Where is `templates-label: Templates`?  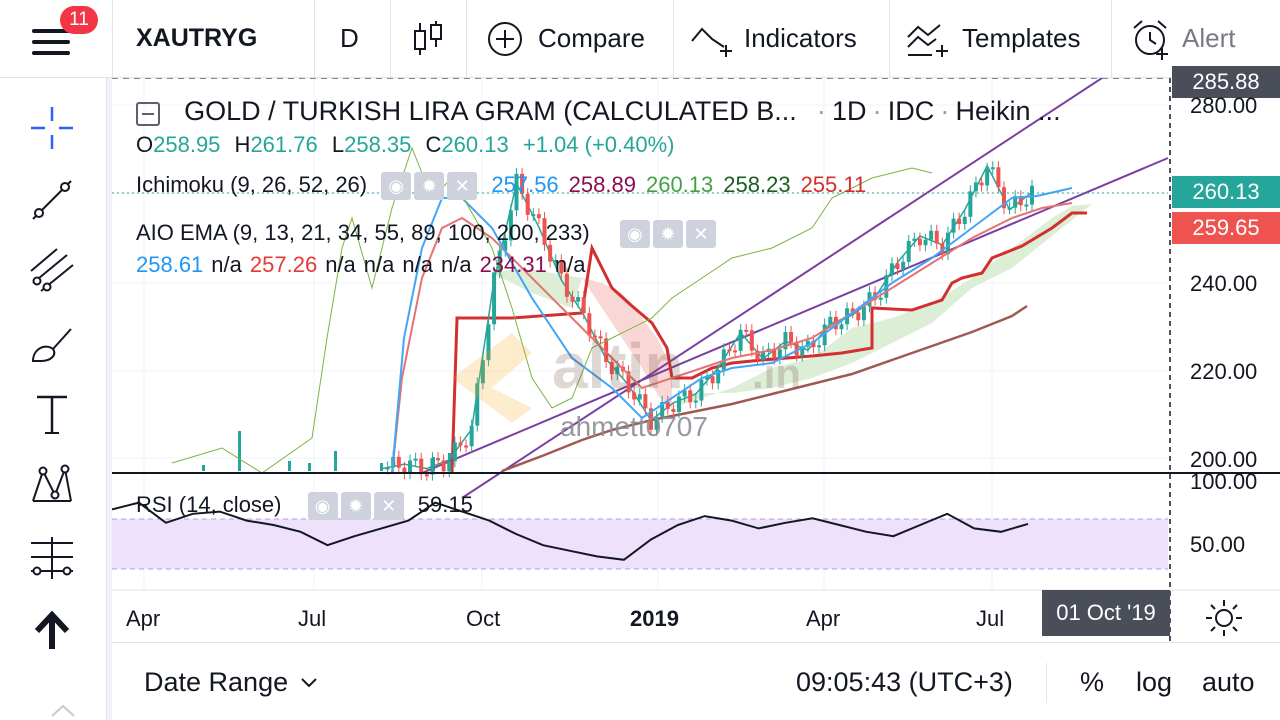
templates-label: Templates is located at coordinates (1021, 38).